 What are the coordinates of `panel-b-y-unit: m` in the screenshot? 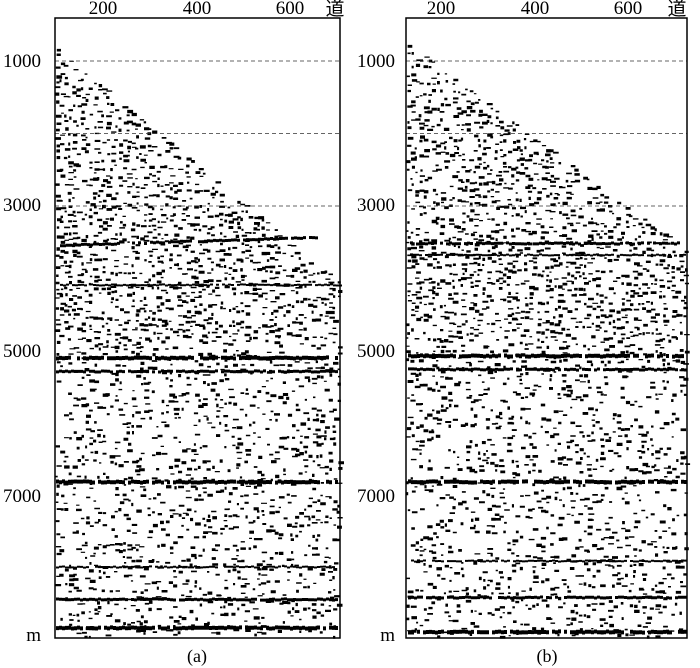 It's located at (387, 635).